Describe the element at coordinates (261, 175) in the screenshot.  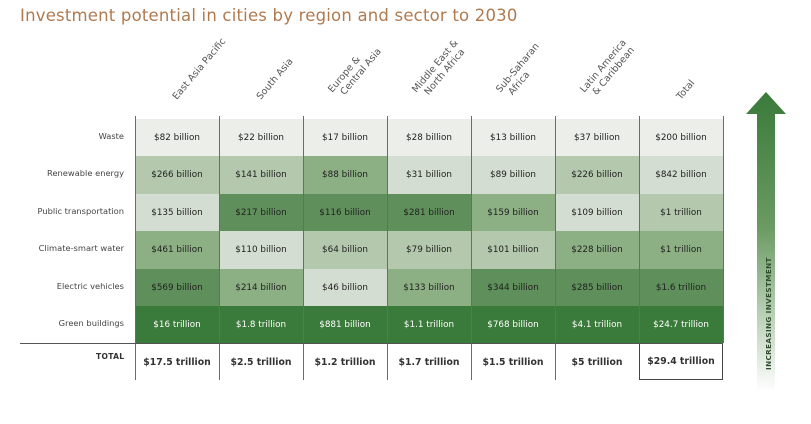
I see `cell-renewable-energy-south-asia: $141 billion` at that location.